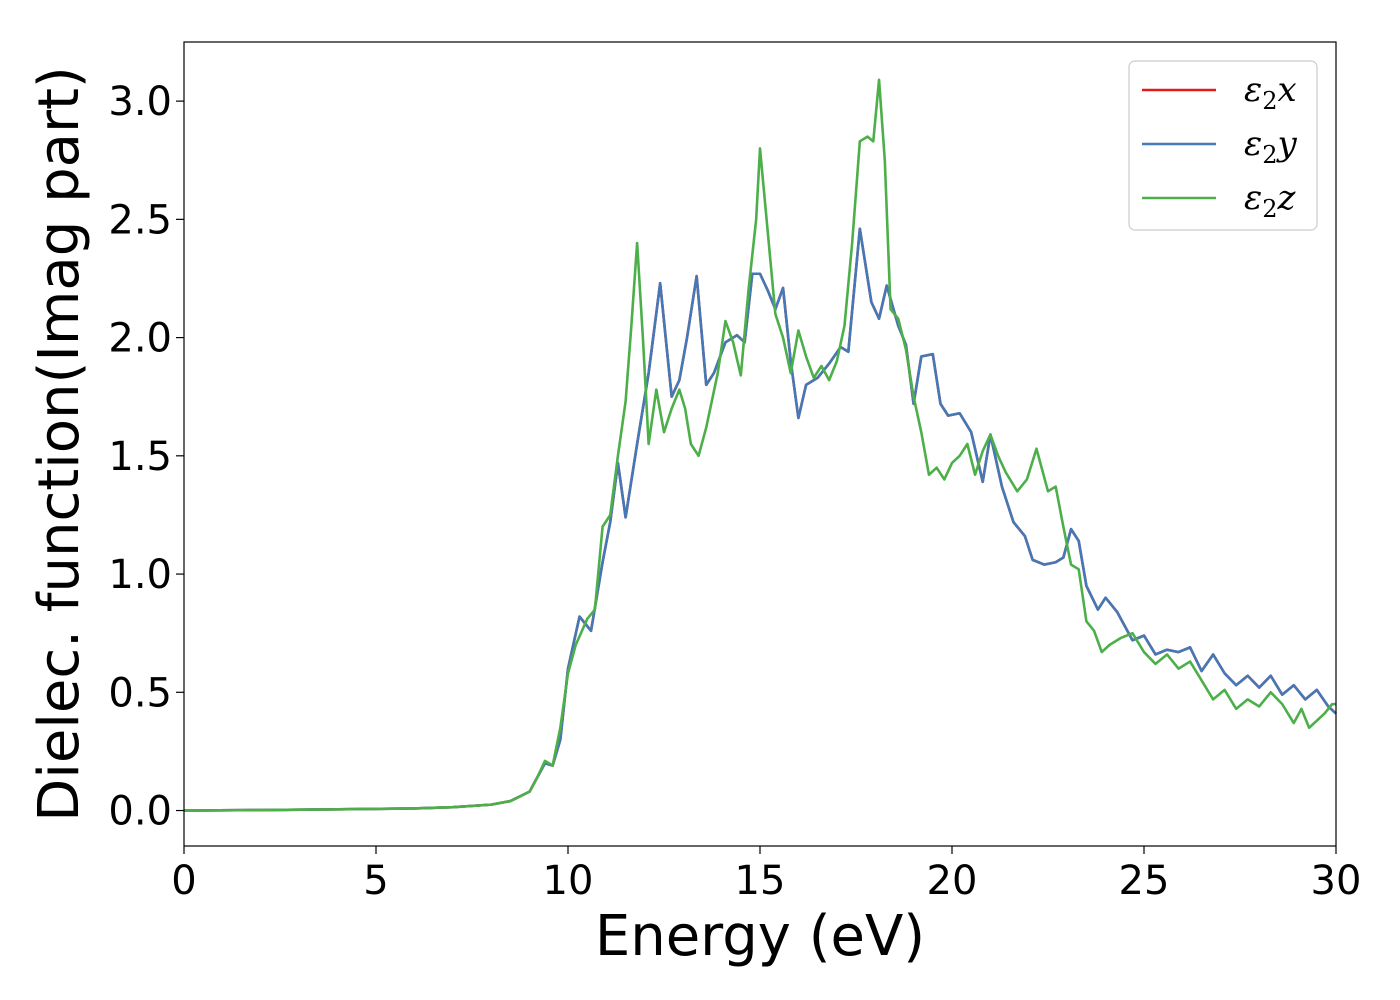  I want to click on legend: ε2x ε2y ε2z, so click(1223, 145).